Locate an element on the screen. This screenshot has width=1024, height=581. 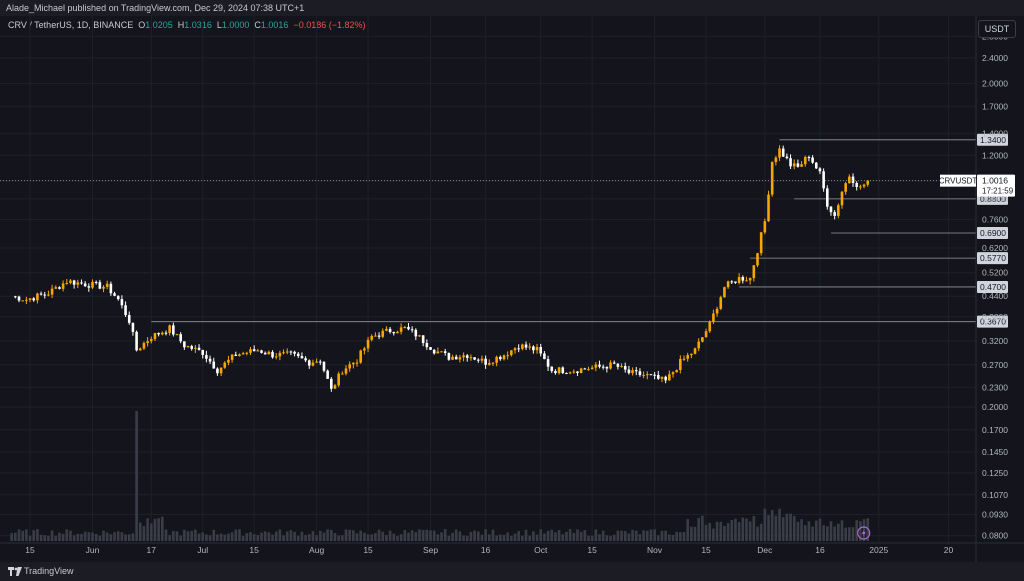
y-tick-label: 1.2000 is located at coordinates (995, 155).